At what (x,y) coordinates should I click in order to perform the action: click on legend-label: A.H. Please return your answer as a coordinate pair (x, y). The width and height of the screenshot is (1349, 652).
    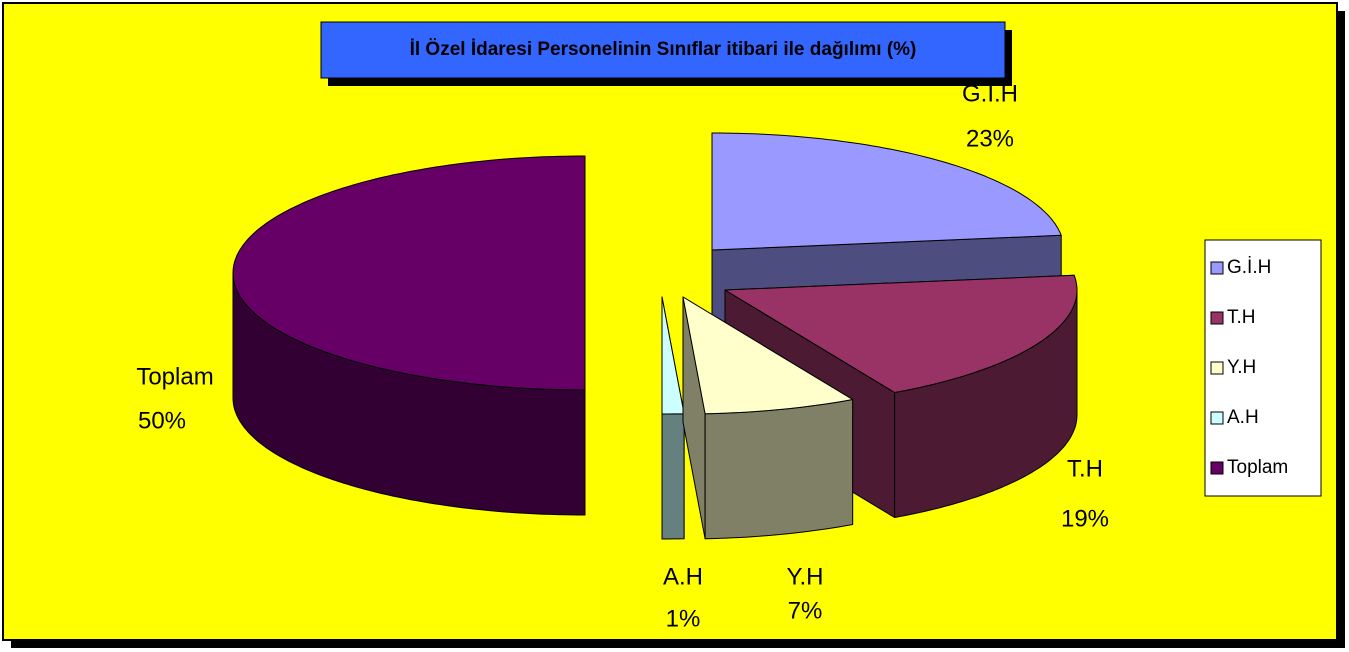
    Looking at the image, I should click on (1243, 417).